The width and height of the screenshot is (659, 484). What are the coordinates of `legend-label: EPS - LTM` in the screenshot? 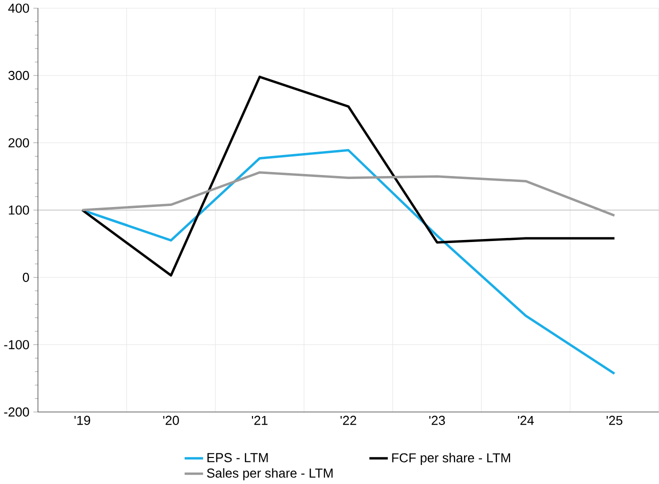 It's located at (237, 457).